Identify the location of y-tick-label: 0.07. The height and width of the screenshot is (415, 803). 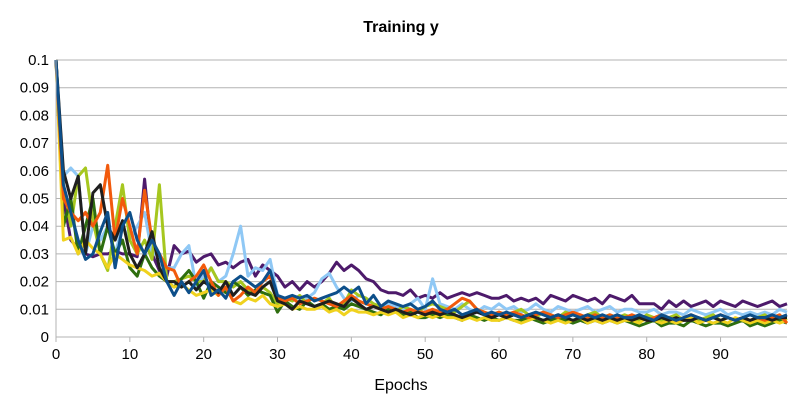
(34, 143).